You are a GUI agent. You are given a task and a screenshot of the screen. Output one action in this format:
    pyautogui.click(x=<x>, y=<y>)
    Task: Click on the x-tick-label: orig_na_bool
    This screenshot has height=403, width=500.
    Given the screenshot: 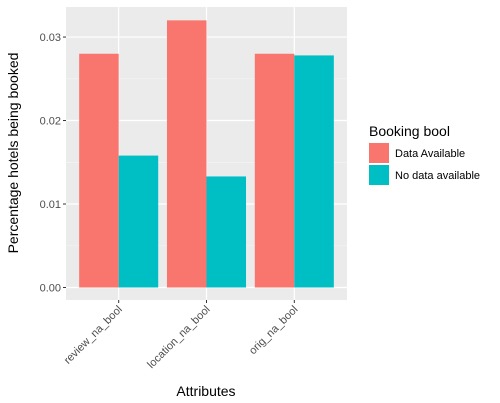 What is the action you would take?
    pyautogui.click(x=273, y=330)
    